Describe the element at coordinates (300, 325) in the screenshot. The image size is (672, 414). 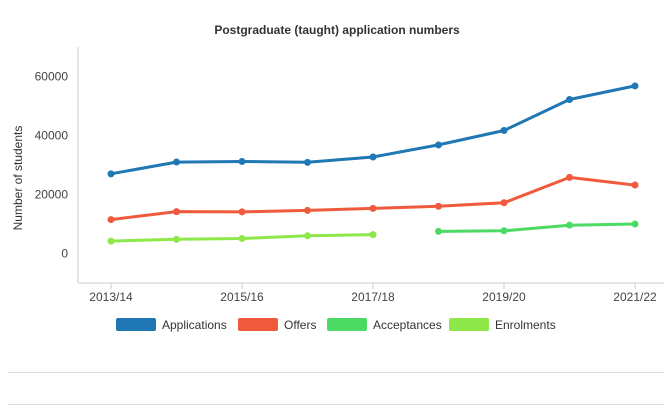
I see `legend-label: Offers` at that location.